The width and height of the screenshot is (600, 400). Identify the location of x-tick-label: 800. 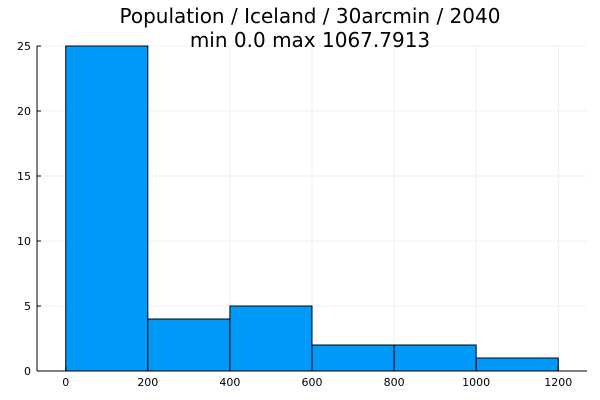
(394, 382).